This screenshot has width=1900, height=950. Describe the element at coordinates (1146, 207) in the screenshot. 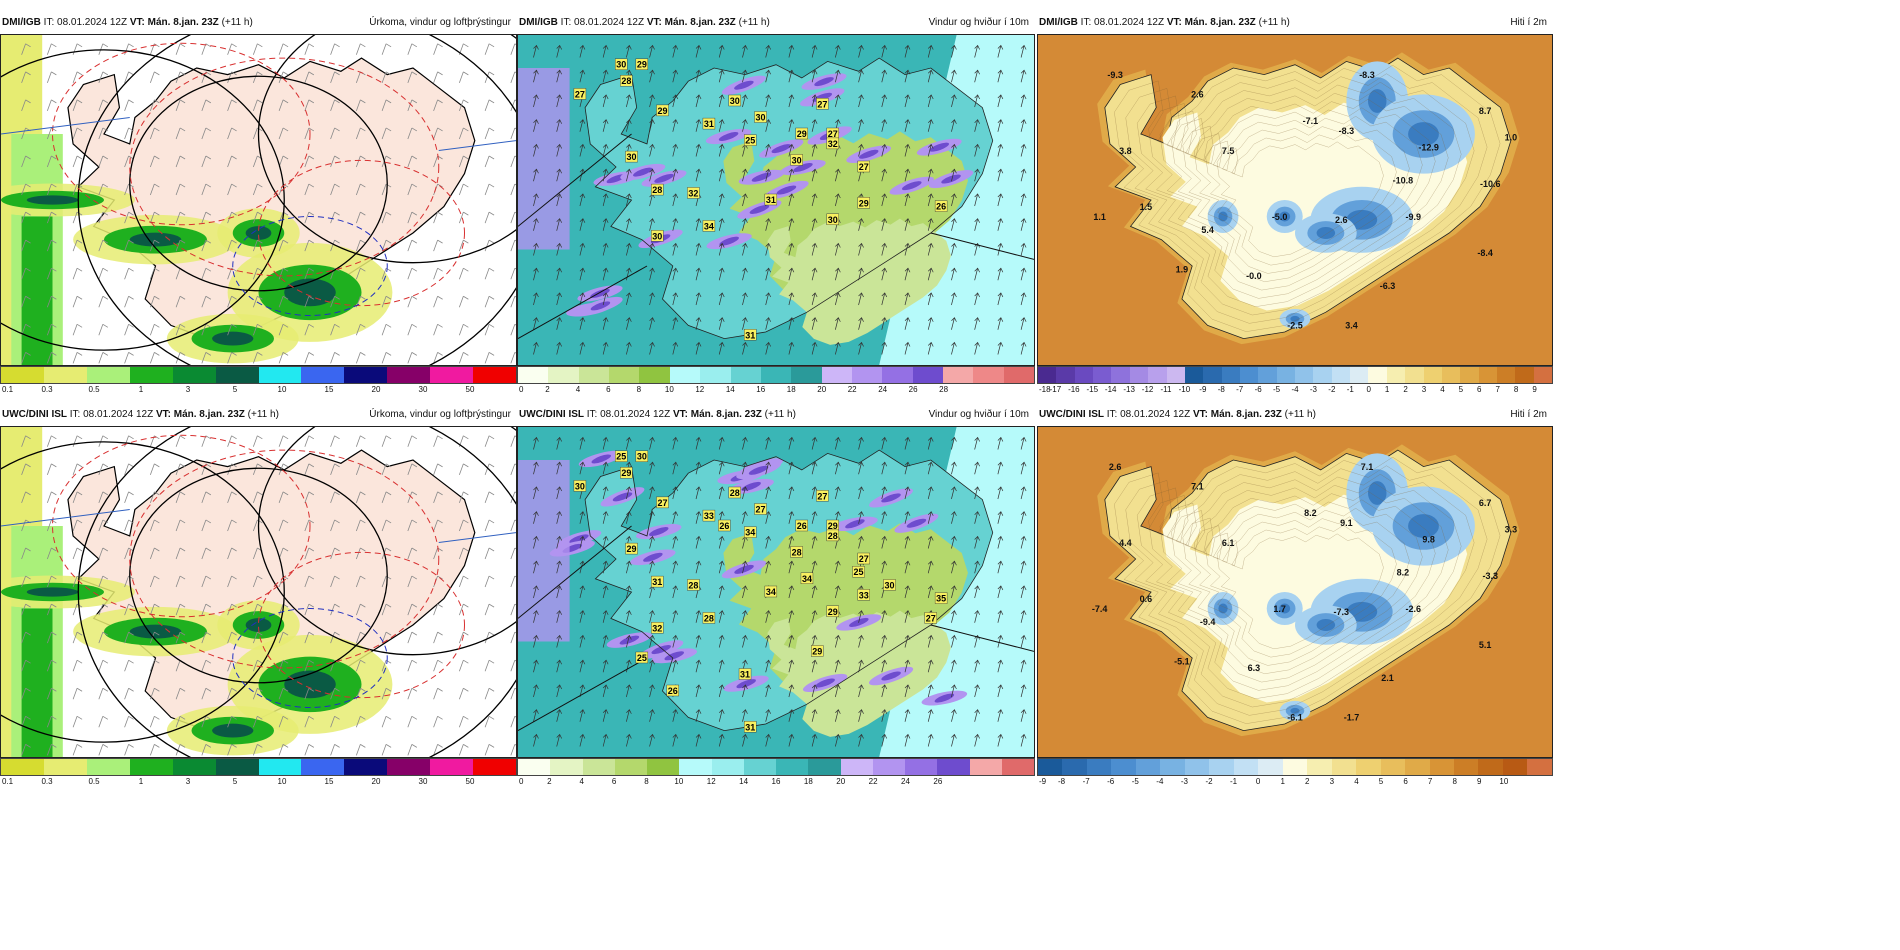

I see `temperature-label: 1.5` at that location.